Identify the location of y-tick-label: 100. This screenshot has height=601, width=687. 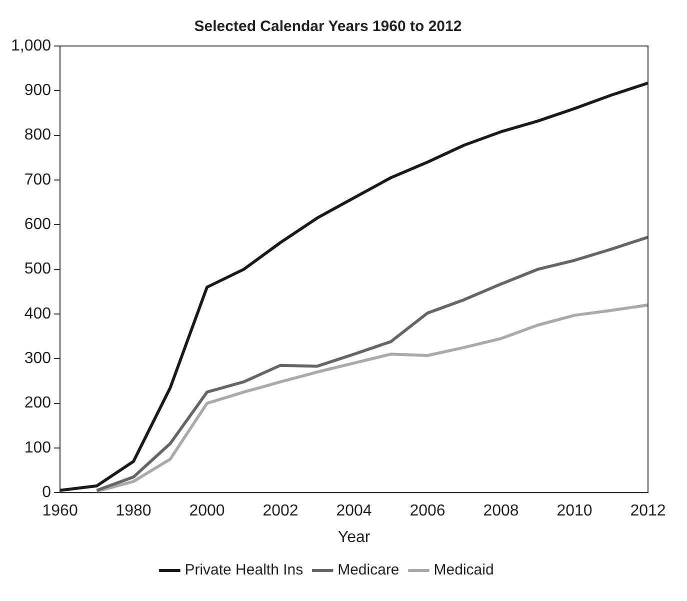
(38, 447).